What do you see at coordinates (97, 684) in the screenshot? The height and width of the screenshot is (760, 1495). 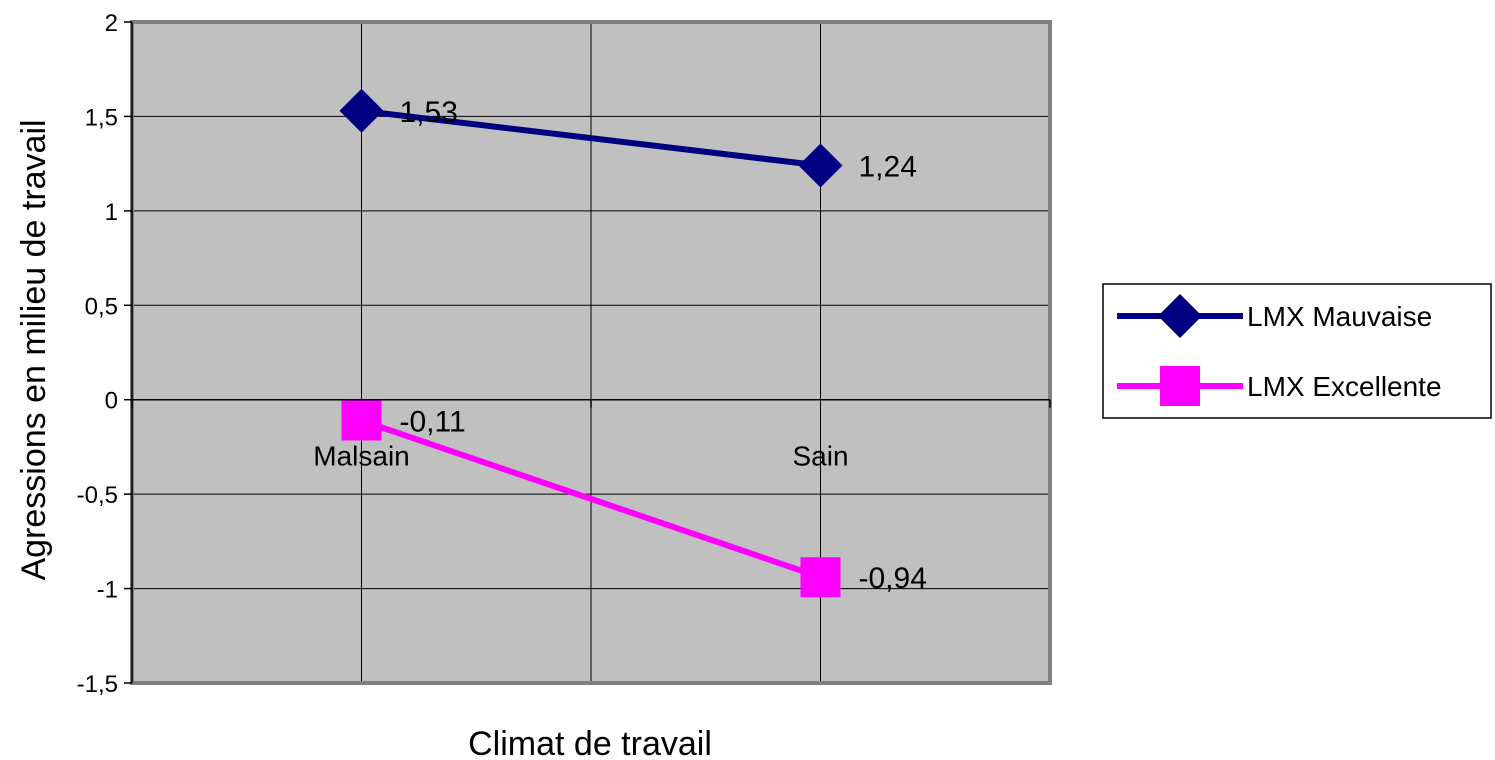 I see `y-tick-label: -1,5` at bounding box center [97, 684].